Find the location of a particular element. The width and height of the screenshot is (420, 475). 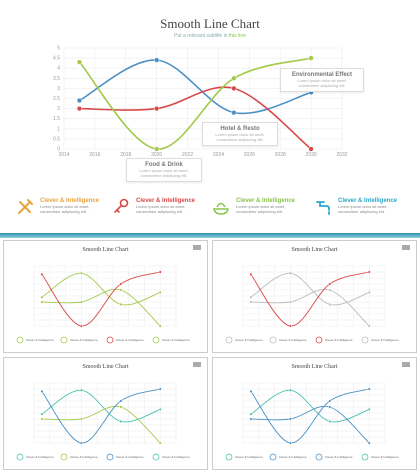

feature-text: Lorem ipsum dolor sit amet, is located at coordinates (161, 206).